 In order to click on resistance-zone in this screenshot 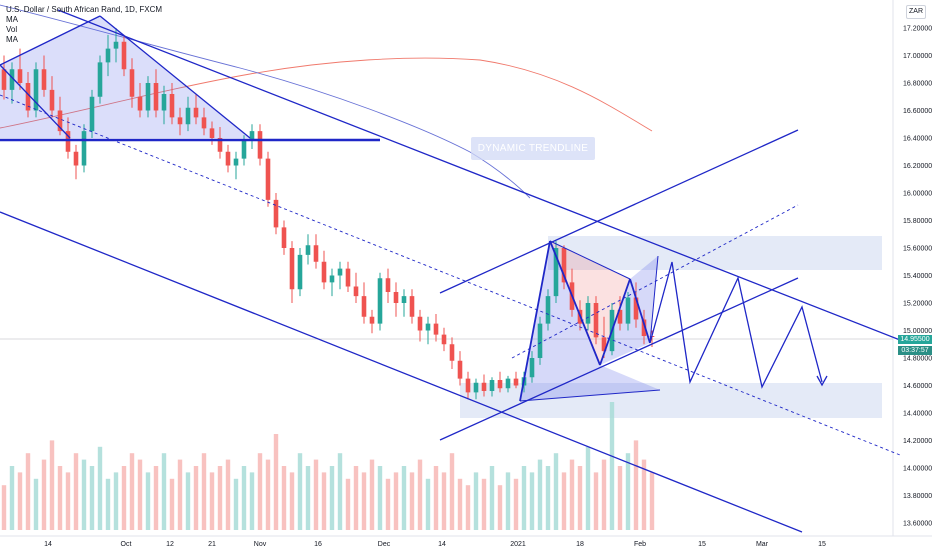, I will do `click(715, 253)`.